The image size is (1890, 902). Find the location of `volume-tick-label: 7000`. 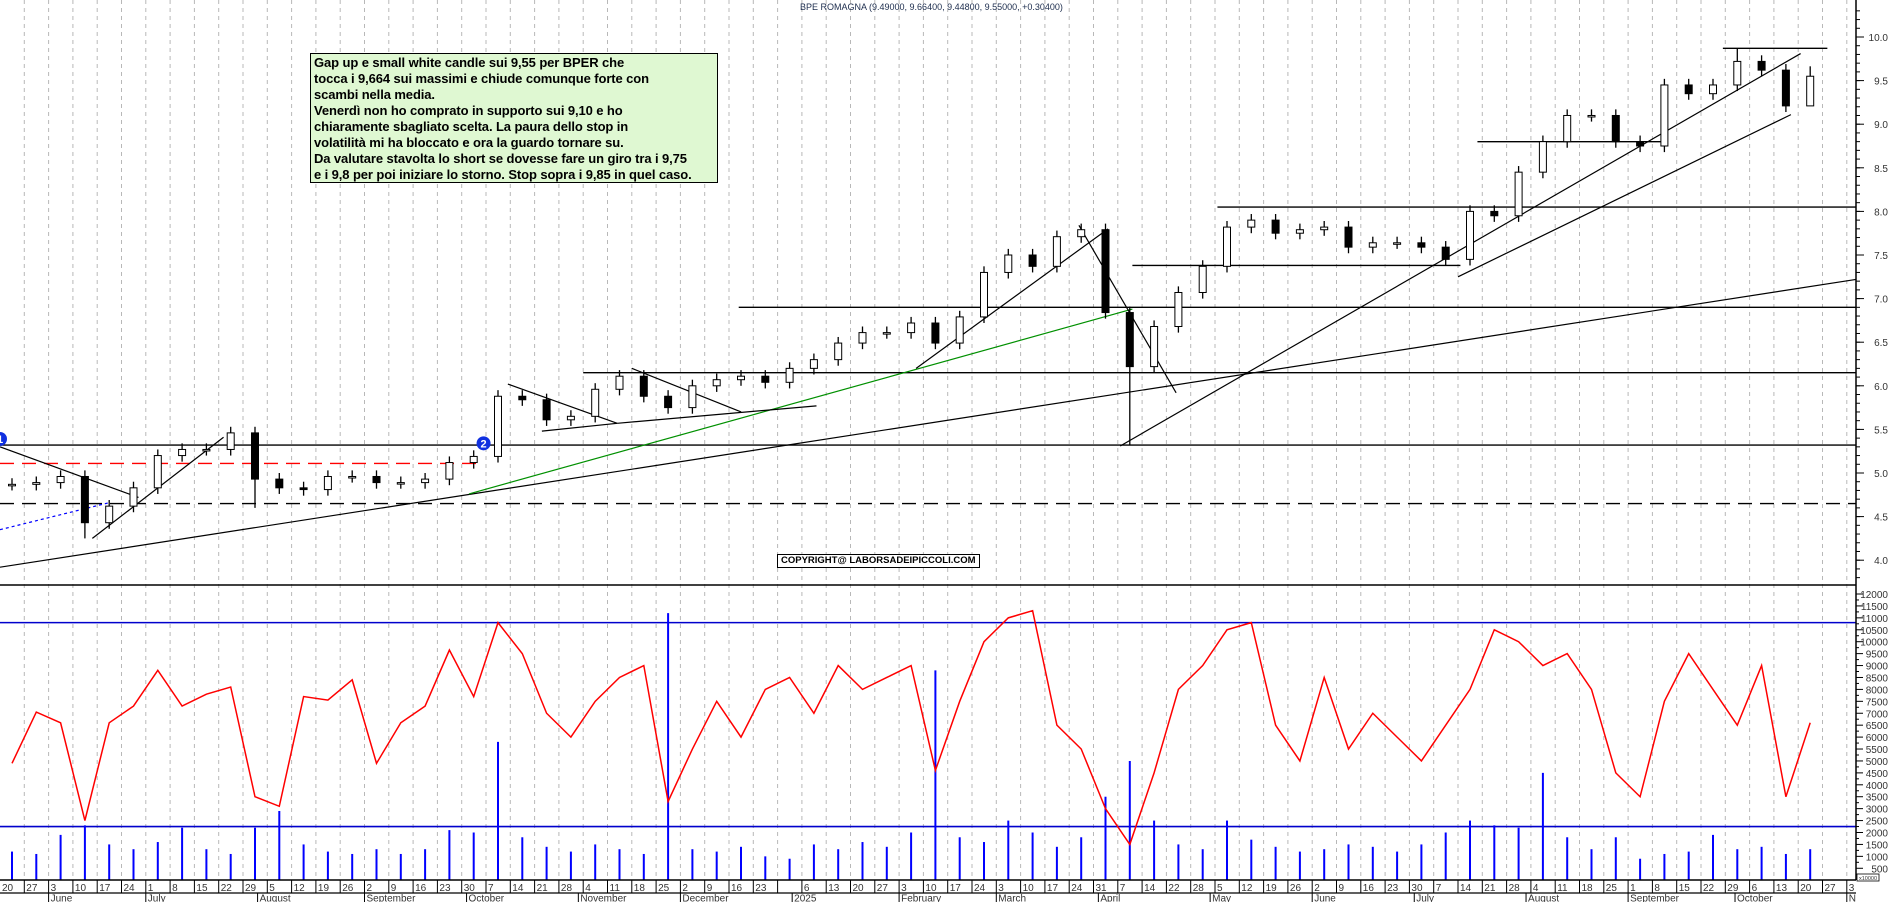

volume-tick-label: 7000 is located at coordinates (1877, 714).